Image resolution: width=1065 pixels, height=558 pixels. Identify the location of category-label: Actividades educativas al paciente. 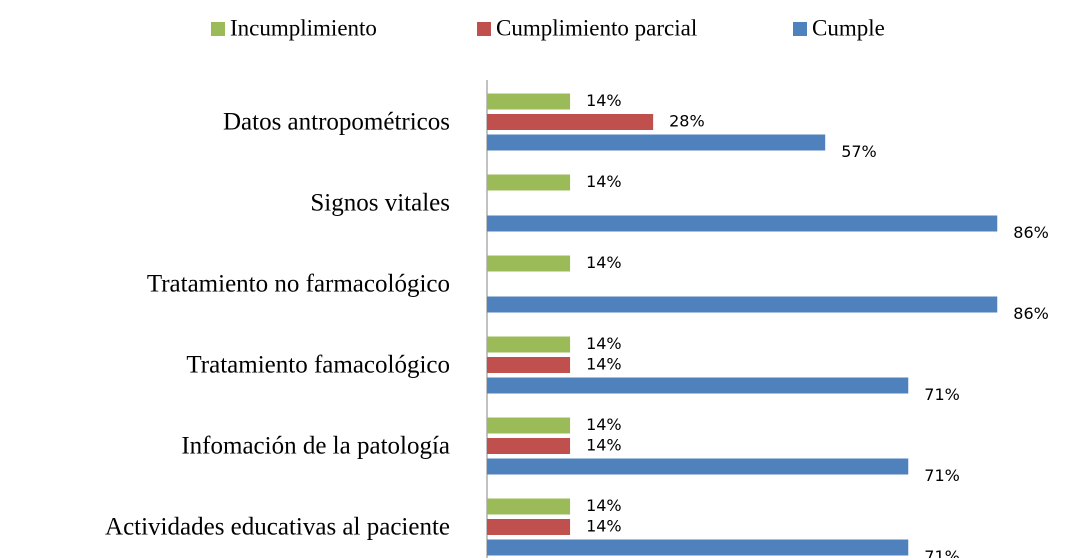
(277, 527).